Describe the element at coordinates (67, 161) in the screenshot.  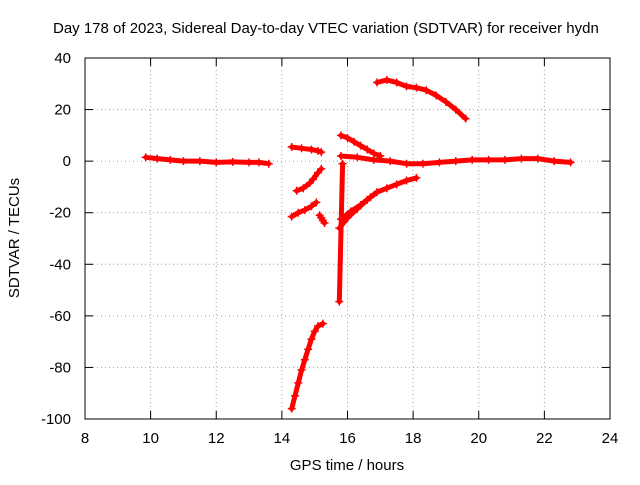
I see `y-tick-label: 0` at that location.